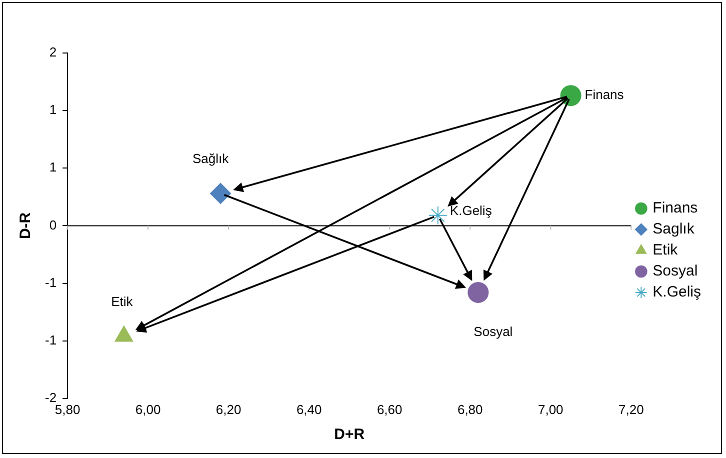 The height and width of the screenshot is (458, 726). Describe the element at coordinates (604, 94) in the screenshot. I see `annotation: Finans` at that location.